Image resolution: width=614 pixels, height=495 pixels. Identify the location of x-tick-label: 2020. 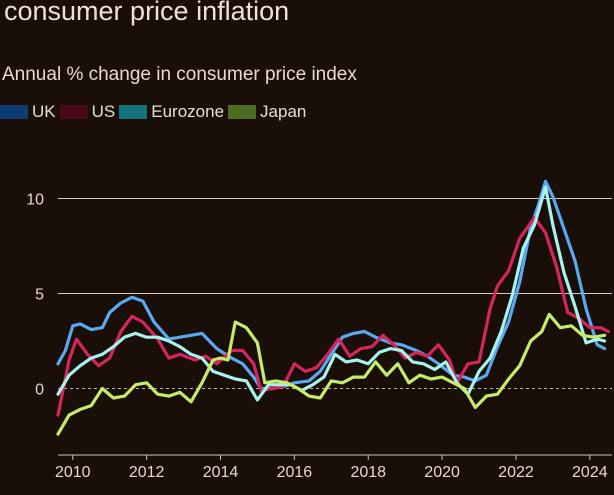
(442, 472).